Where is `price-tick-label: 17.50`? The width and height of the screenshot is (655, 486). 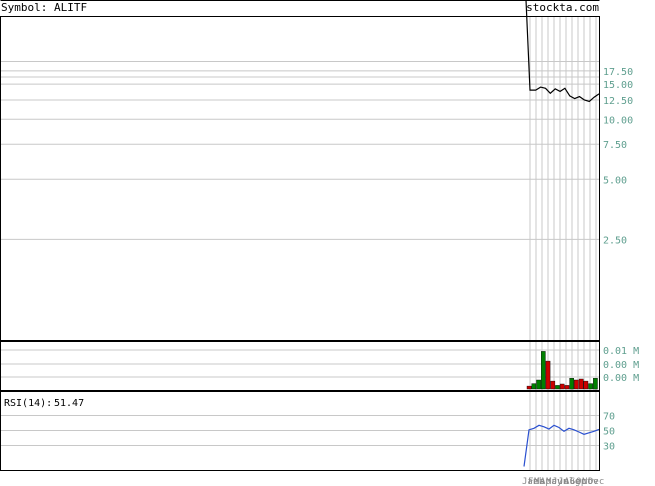 price-tick-label: 17.50 is located at coordinates (618, 72).